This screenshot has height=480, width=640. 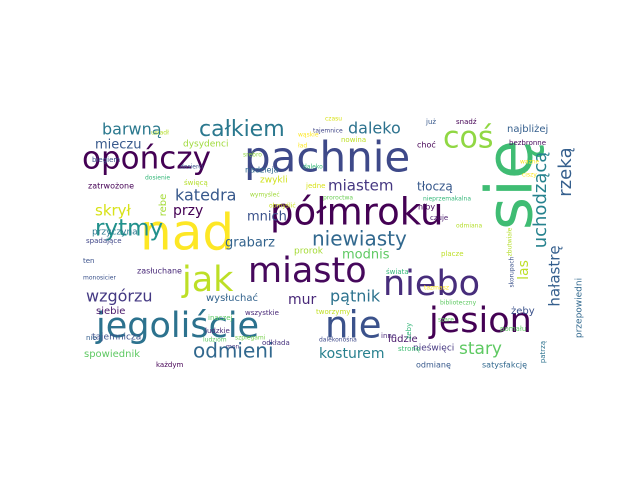 I want to click on word-nowina: nowina, so click(x=353, y=140).